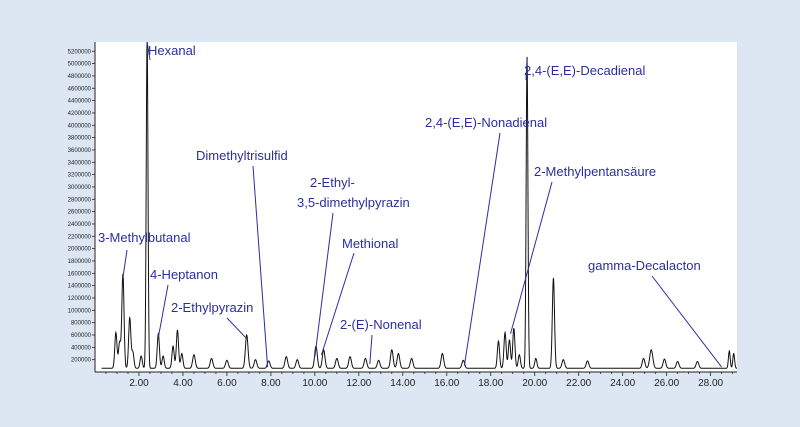  I want to click on y-tick-label: 1600000, so click(80, 274).